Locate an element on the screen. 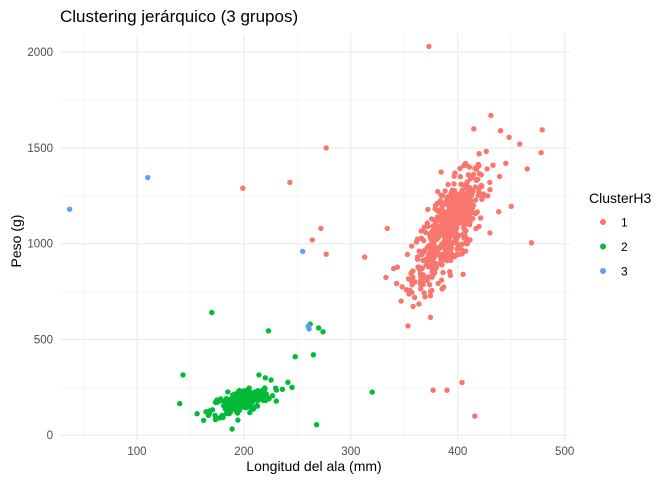  y-tick-label: 1000 is located at coordinates (40, 245).